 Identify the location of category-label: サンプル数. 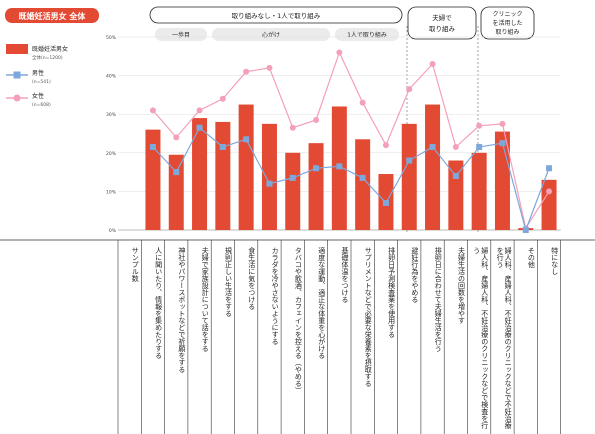
(135, 264).